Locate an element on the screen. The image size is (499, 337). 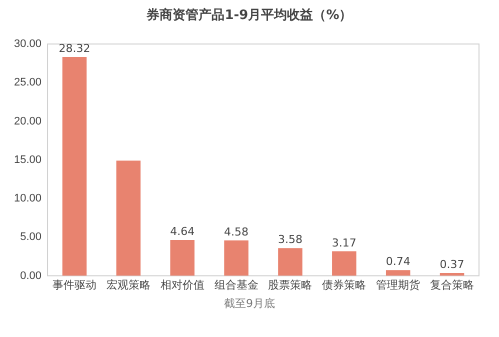
data-label: 0.37 is located at coordinates (452, 264).